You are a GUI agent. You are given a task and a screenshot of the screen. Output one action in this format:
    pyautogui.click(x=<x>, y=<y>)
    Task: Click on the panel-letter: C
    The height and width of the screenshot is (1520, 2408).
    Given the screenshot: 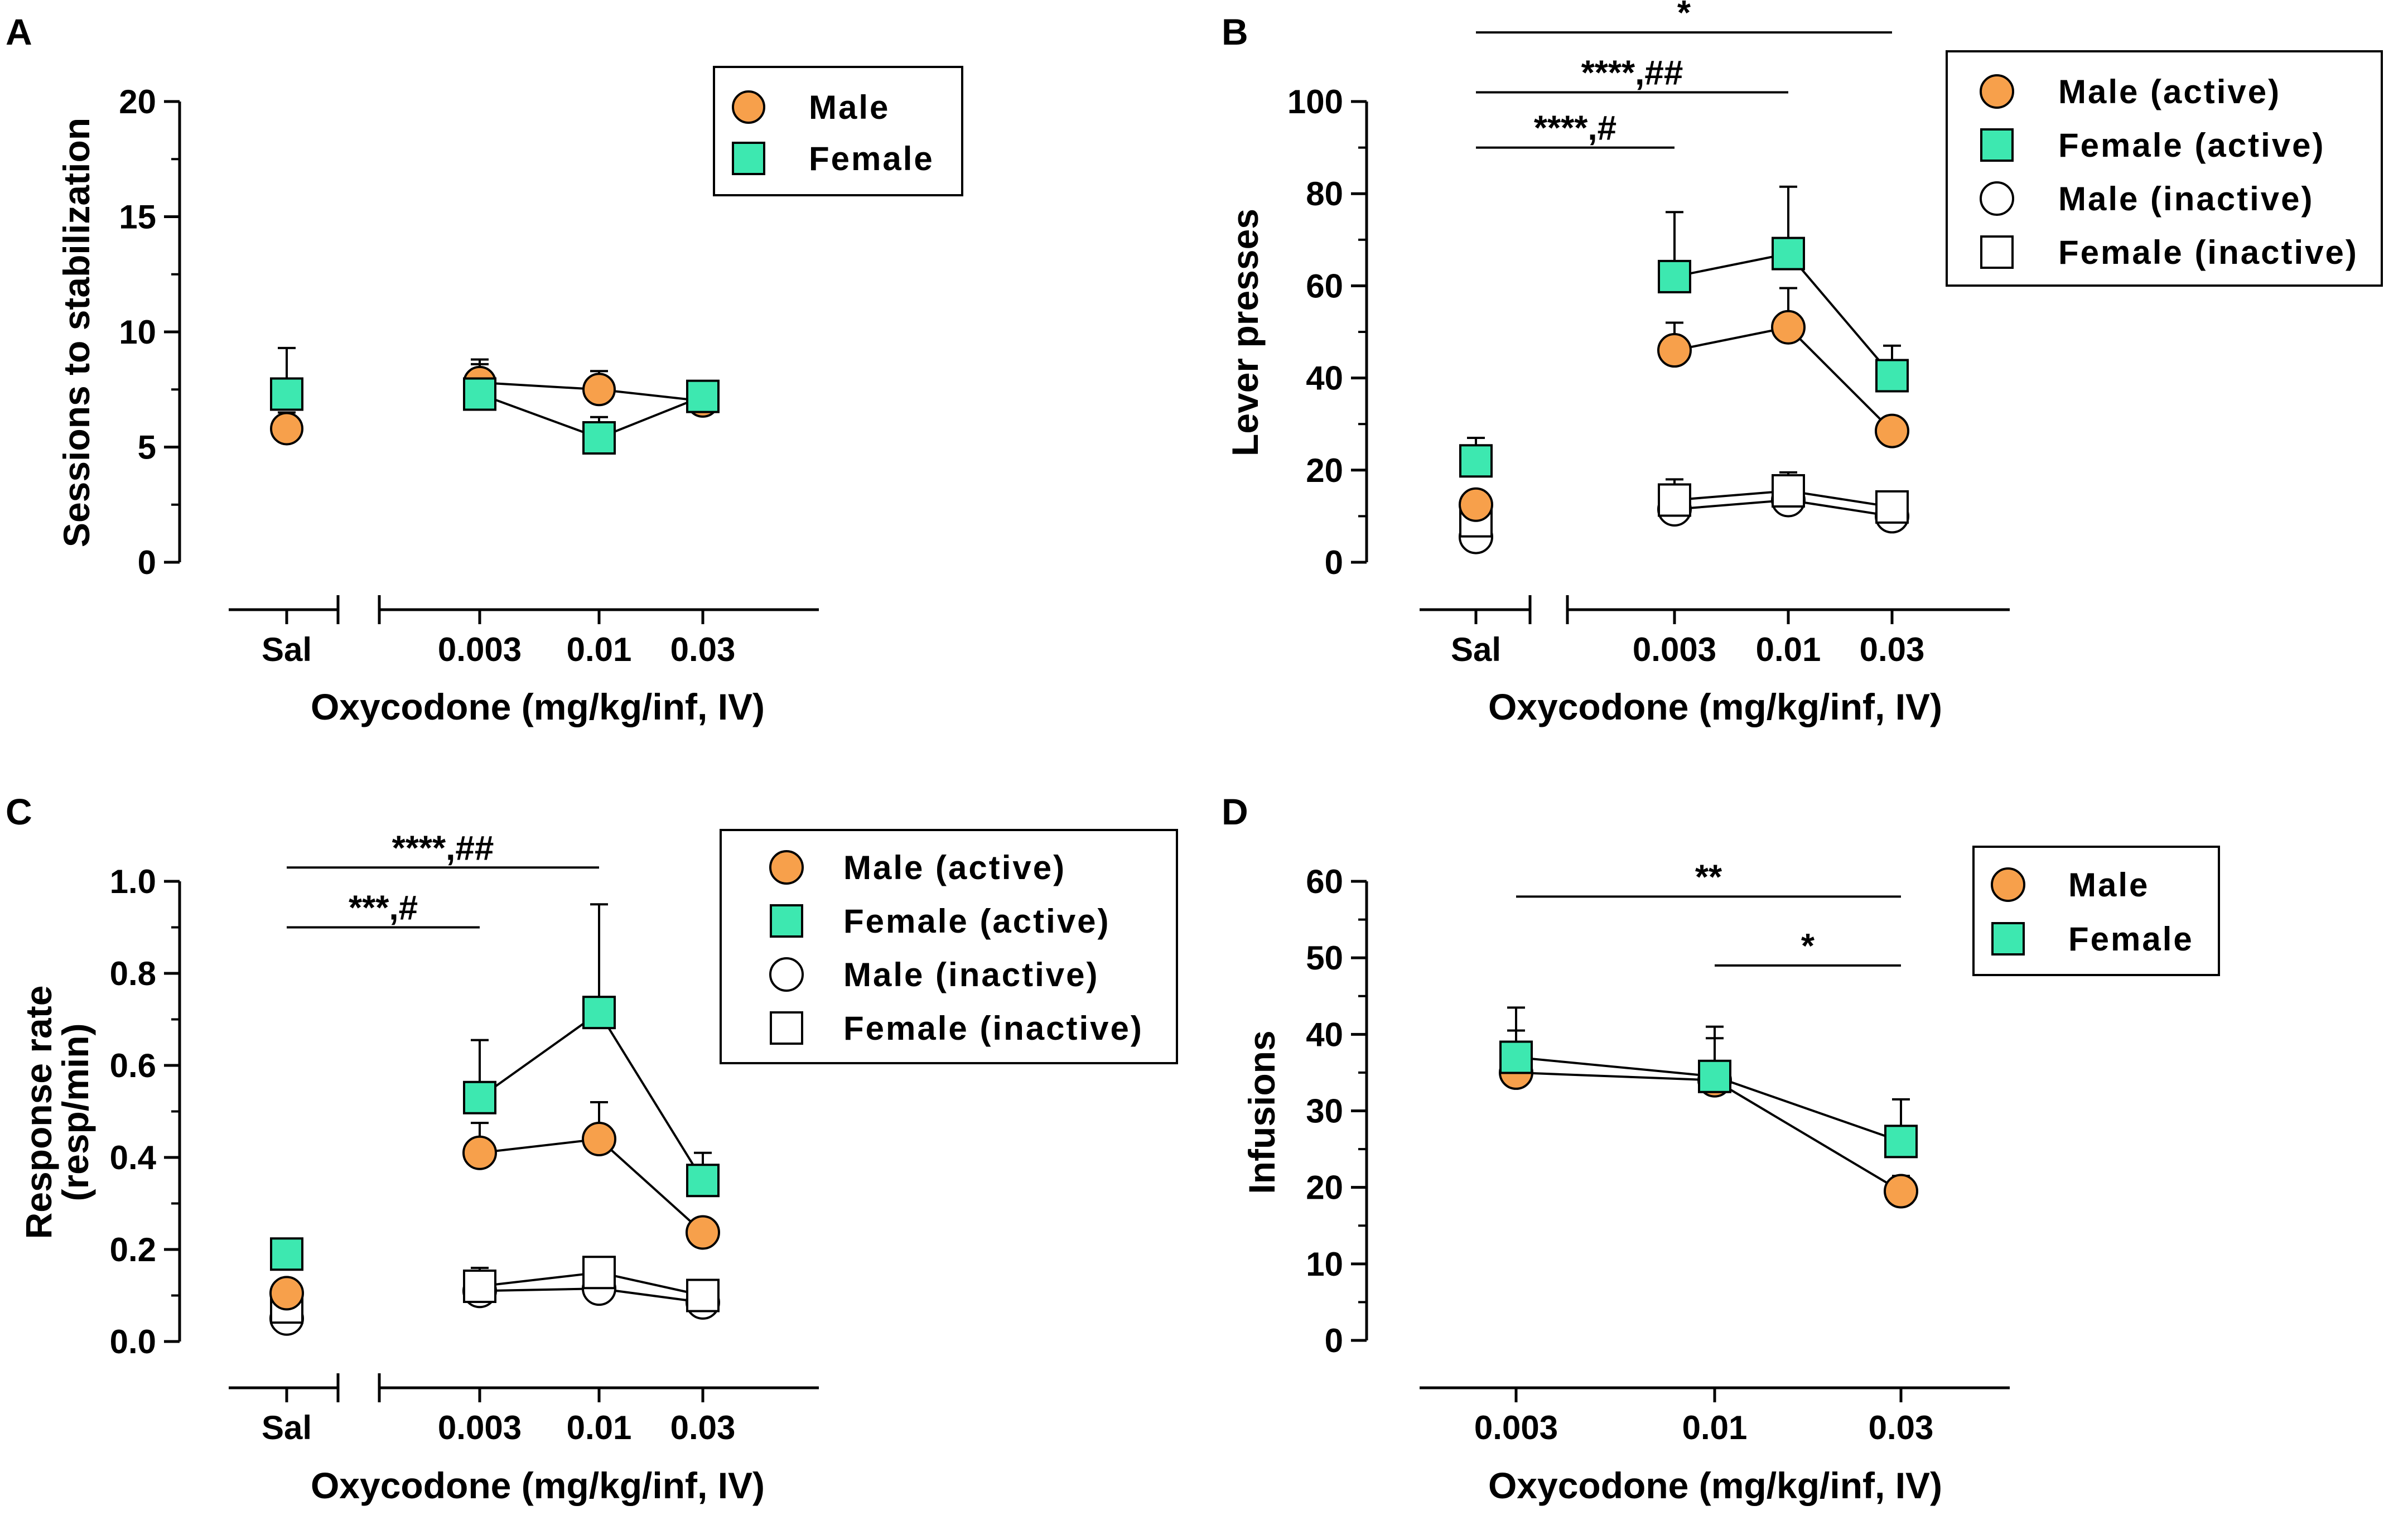 What is the action you would take?
    pyautogui.click(x=19, y=811)
    